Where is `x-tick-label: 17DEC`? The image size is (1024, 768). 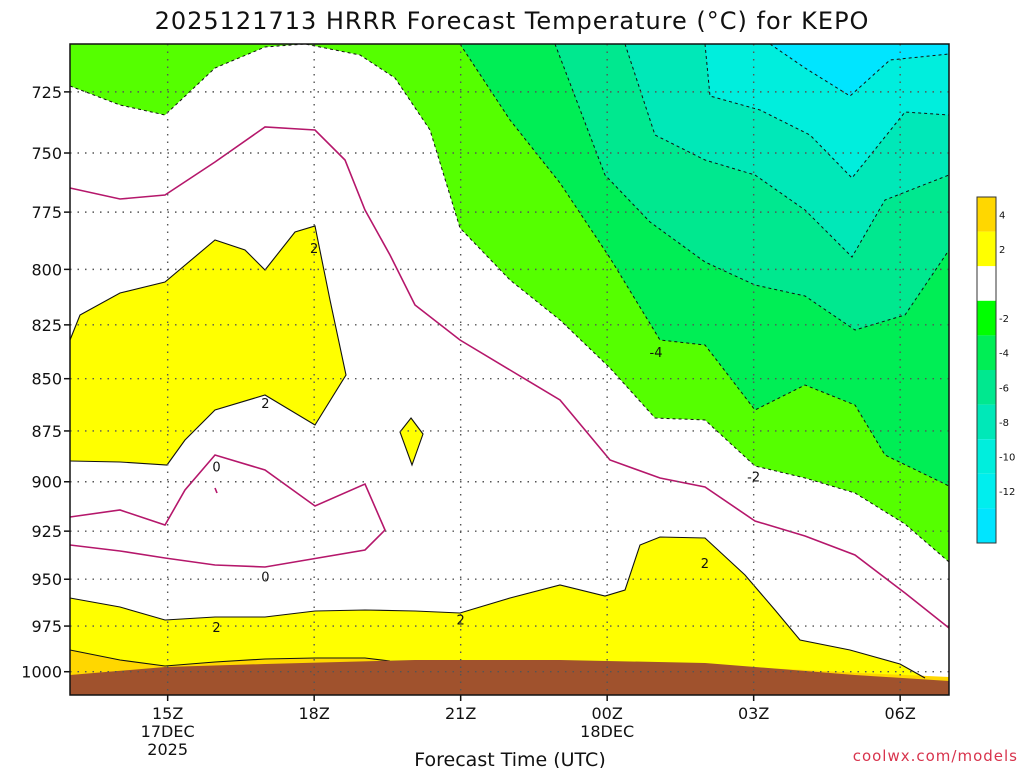
x-tick-label: 17DEC is located at coordinates (168, 731).